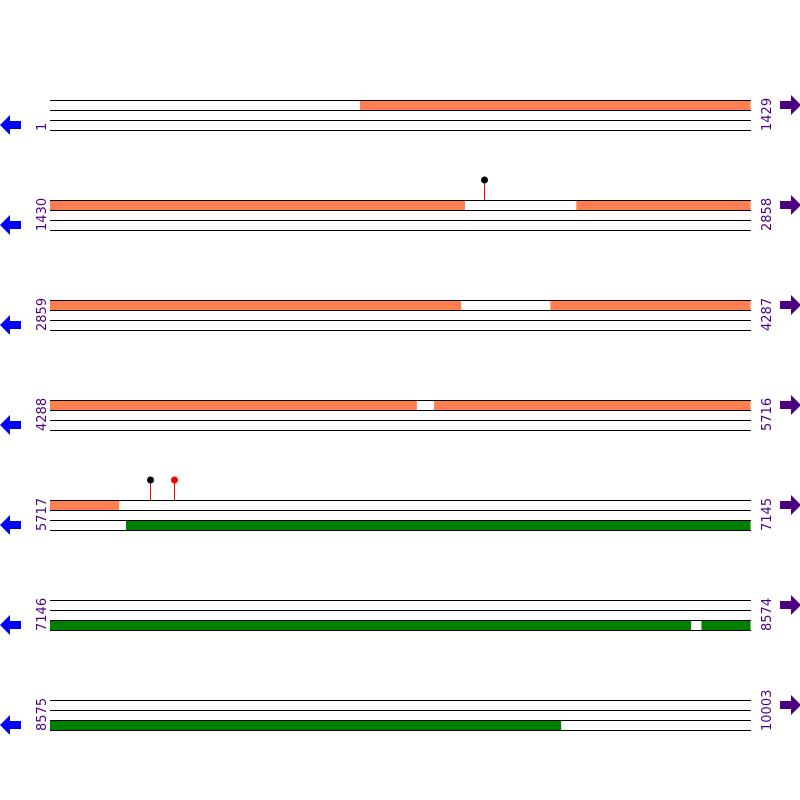 Image resolution: width=800 pixels, height=800 pixels. Describe the element at coordinates (767, 514) in the screenshot. I see `row-end-label: 7145` at that location.